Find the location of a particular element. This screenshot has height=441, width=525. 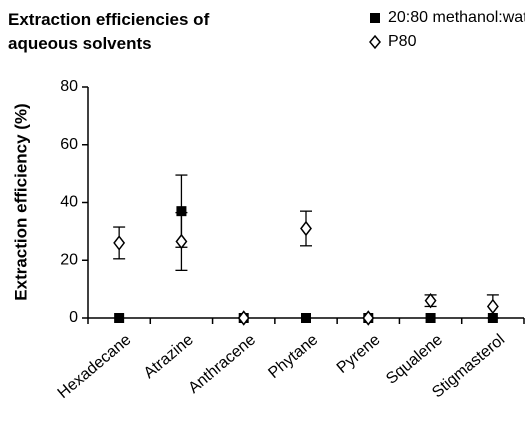

y-tick-label: 60 is located at coordinates (69, 144).